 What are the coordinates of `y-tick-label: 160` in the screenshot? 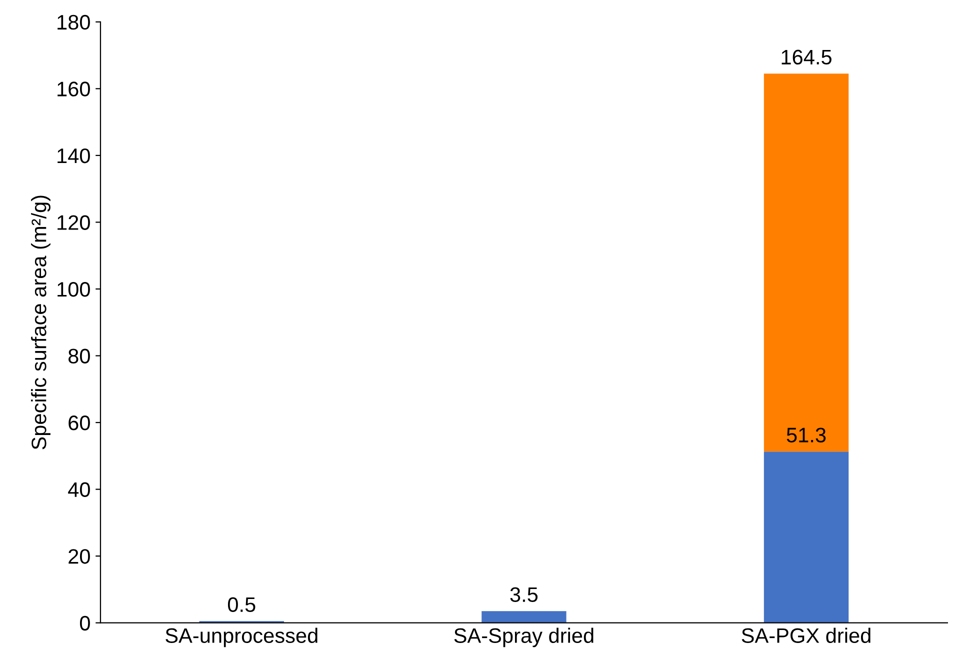 It's located at (74, 89).